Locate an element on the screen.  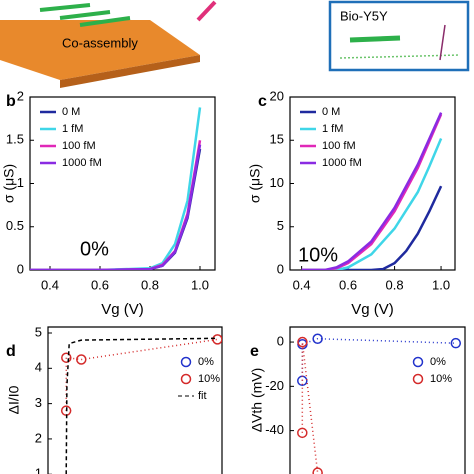
y-tick-label: 1.5 is located at coordinates (15, 139).